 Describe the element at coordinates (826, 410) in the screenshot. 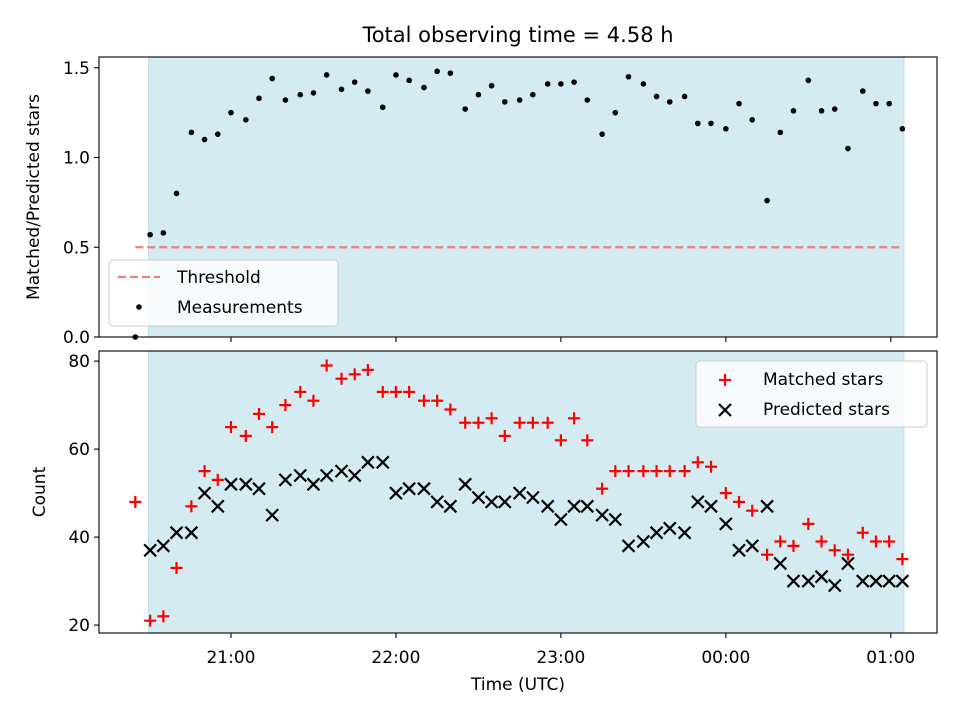

I see `predicted-legend-label: Predicted stars` at that location.